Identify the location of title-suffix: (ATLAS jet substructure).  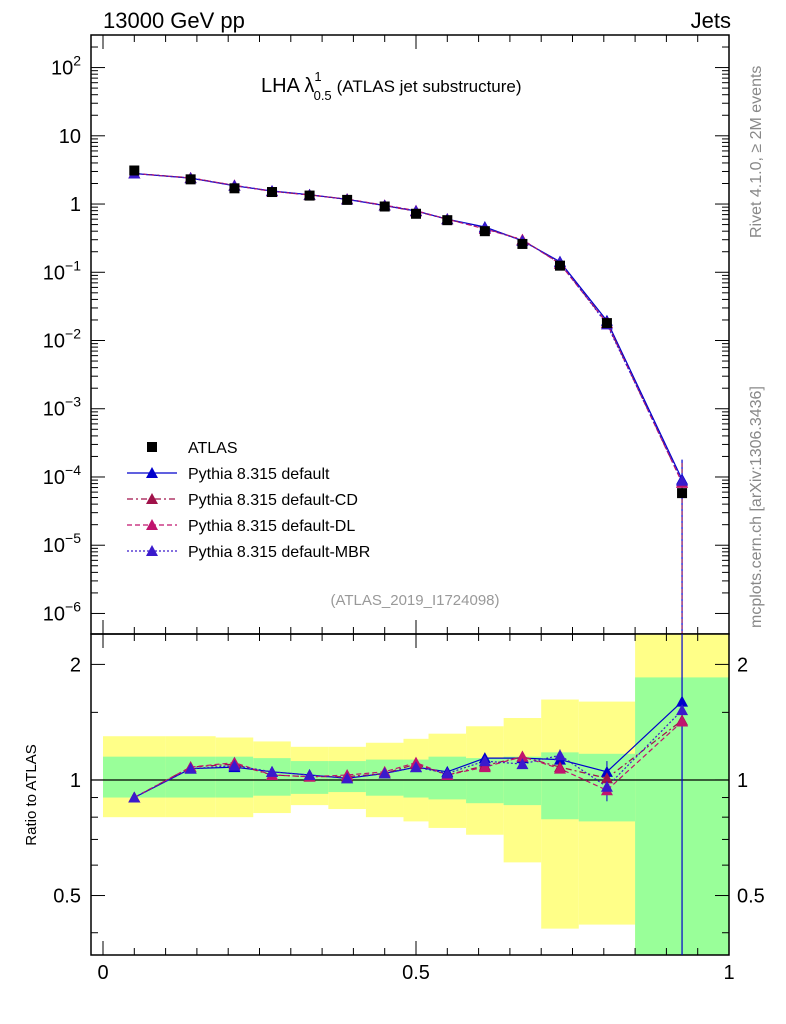
(429, 86).